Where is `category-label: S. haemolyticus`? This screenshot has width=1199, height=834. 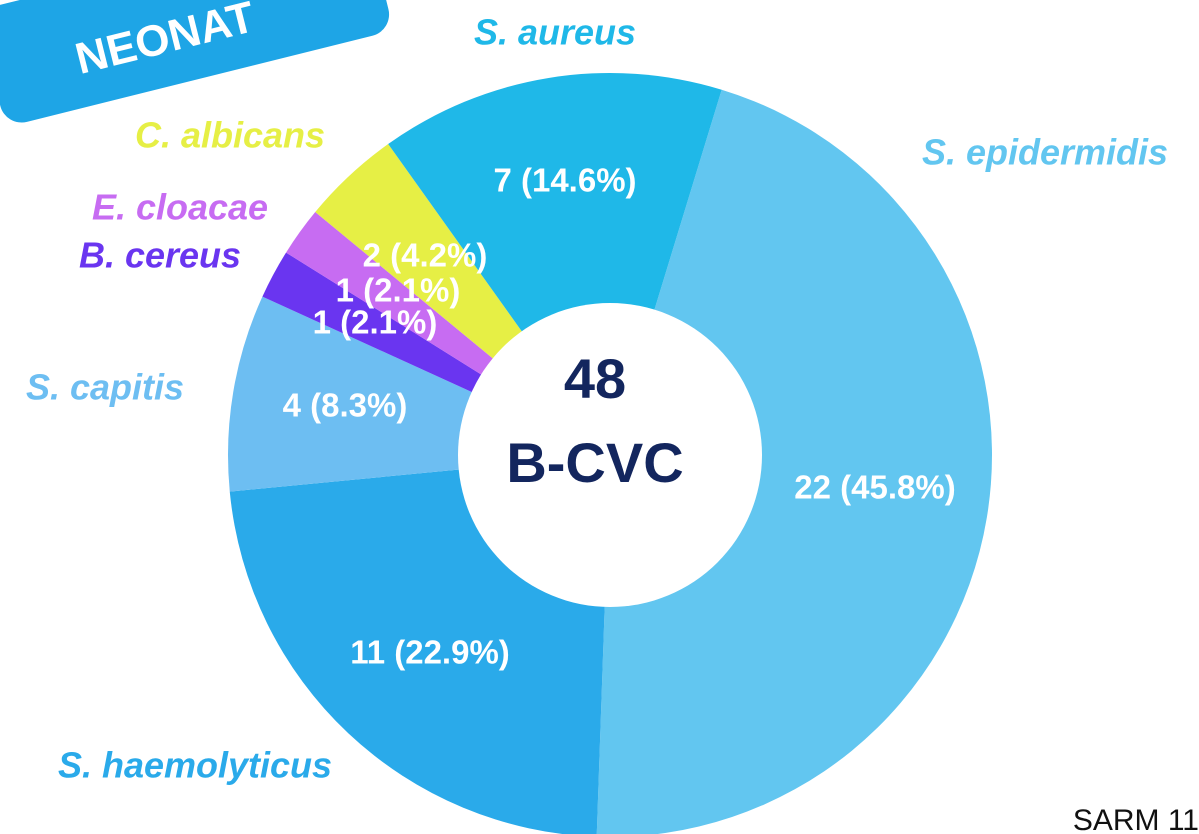 category-label: S. haemolyticus is located at coordinates (195, 765).